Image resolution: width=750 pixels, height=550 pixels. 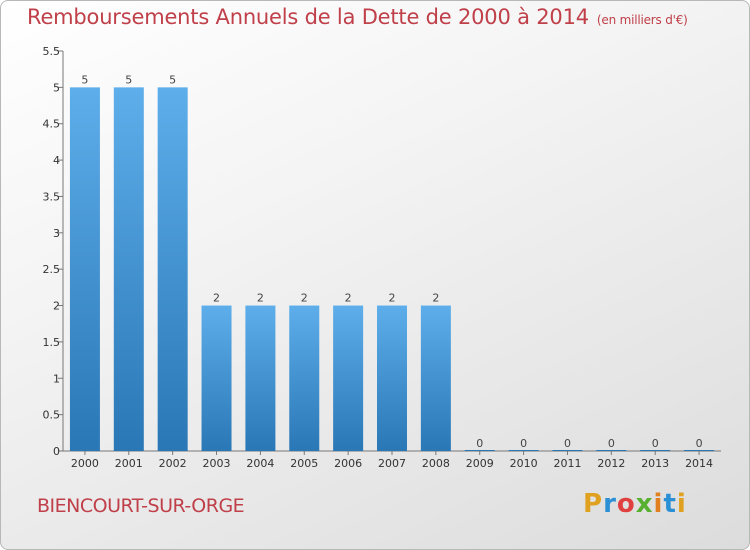 I want to click on commune-name: BIENCOURT-SUR-ORGE, so click(x=141, y=506).